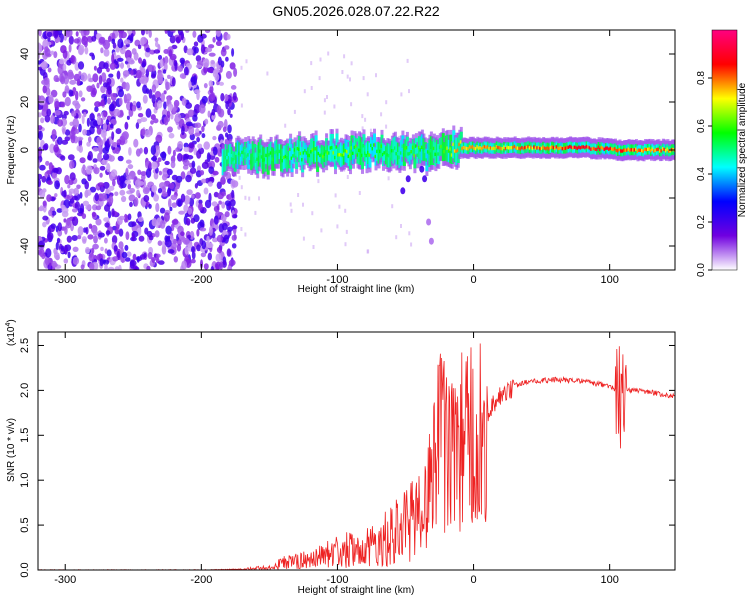  Describe the element at coordinates (473, 580) in the screenshot. I see `x-tick-label: 0` at that location.